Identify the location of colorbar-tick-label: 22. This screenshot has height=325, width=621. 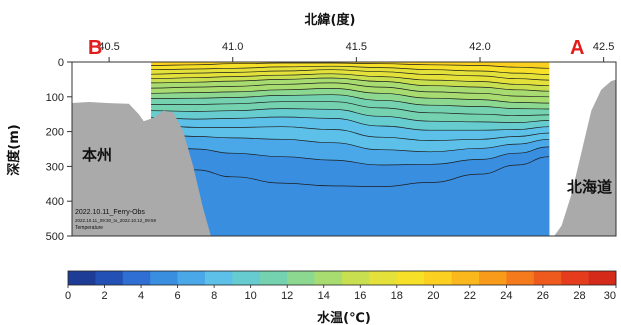
(470, 296).